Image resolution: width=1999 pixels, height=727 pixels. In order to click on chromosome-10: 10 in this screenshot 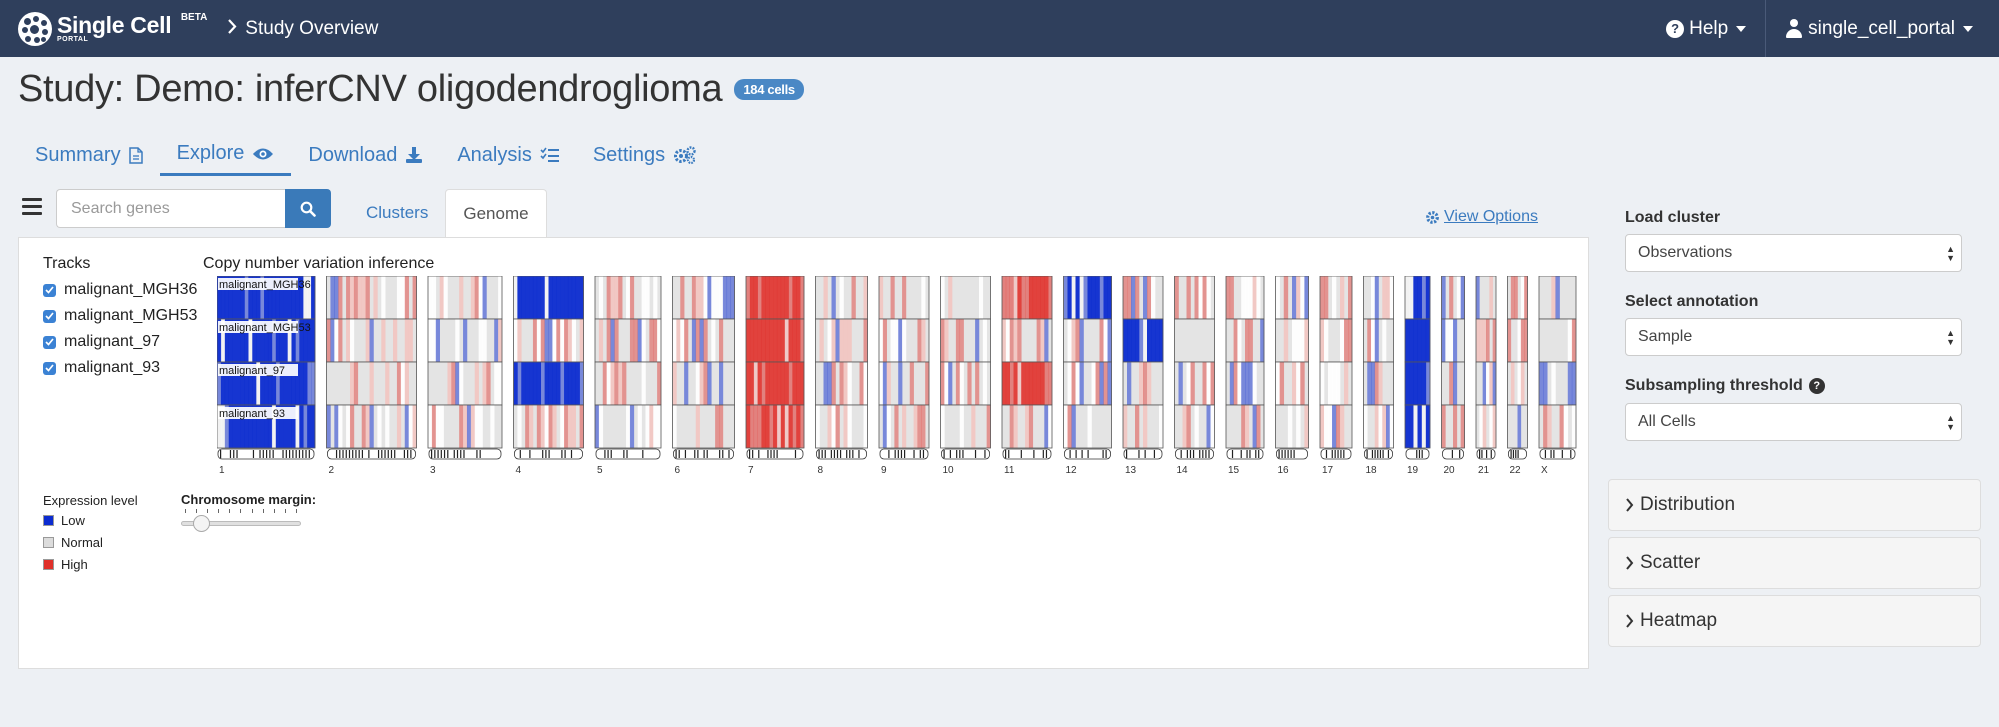, I will do `click(965, 375)`.